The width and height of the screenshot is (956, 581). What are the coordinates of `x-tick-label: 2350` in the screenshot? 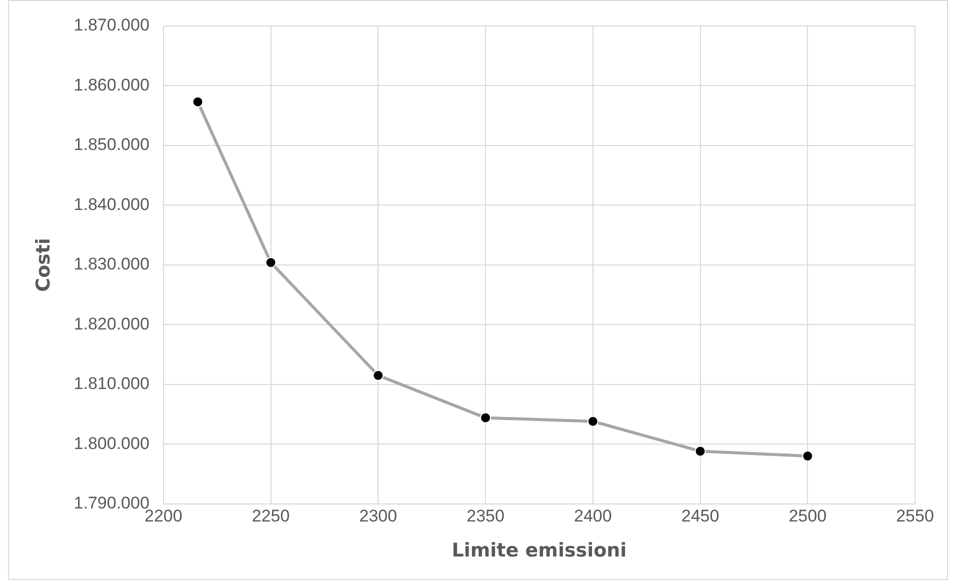 It's located at (485, 516).